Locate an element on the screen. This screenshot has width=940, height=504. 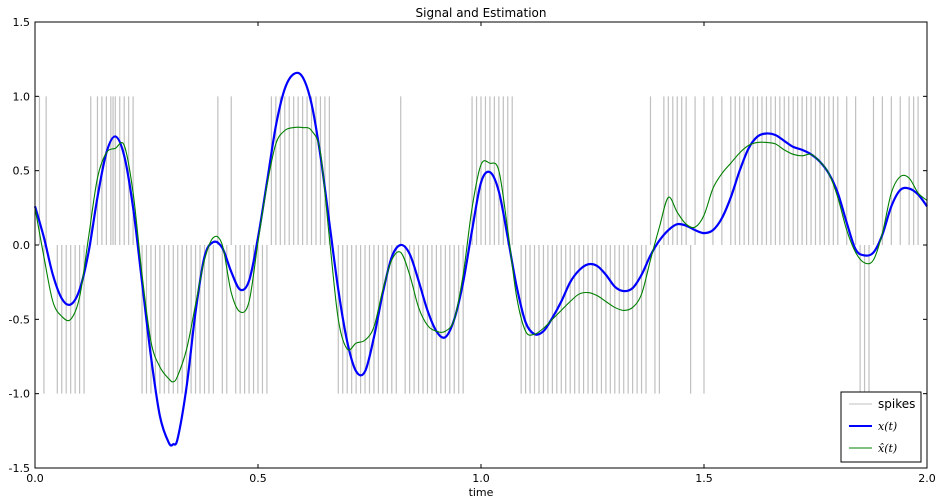
y-tick-label: -1.0 is located at coordinates (19, 394).